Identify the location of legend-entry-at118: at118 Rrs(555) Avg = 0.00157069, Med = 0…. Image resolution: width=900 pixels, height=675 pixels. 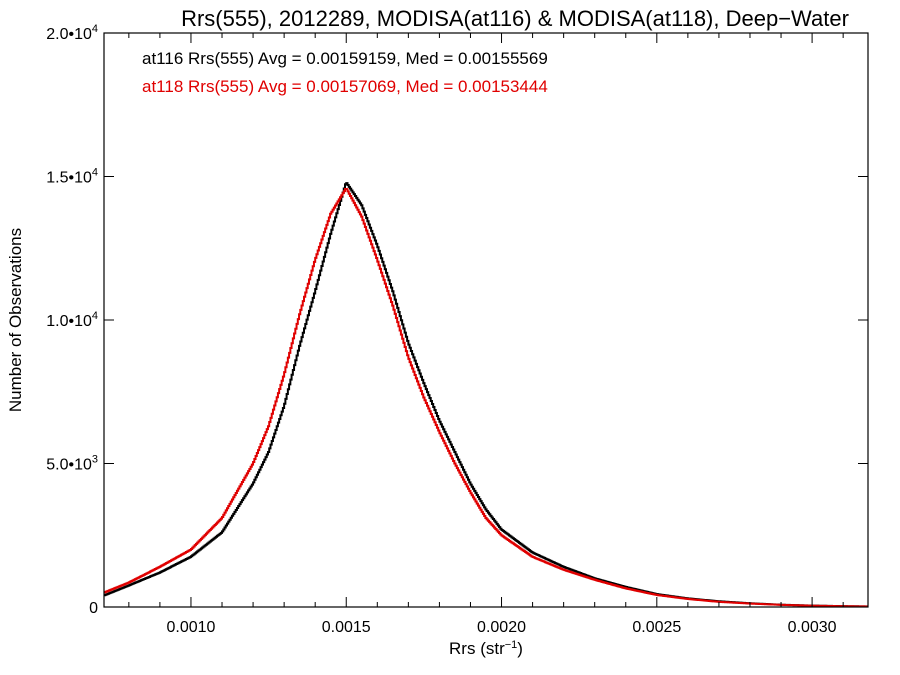
(345, 86).